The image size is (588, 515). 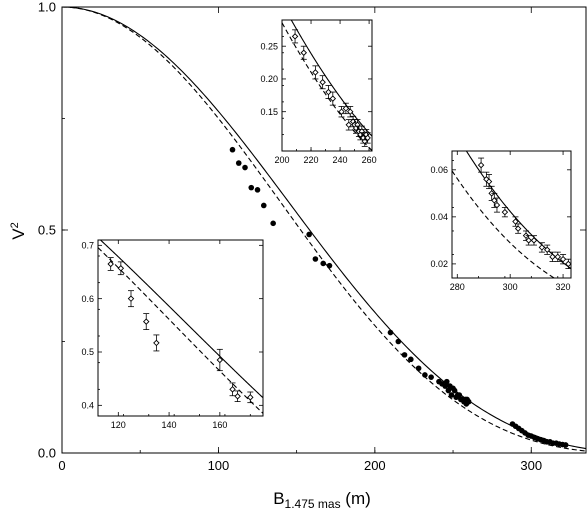 What do you see at coordinates (87, 352) in the screenshot?
I see `inset-left-y-tick-label: 0.5` at bounding box center [87, 352].